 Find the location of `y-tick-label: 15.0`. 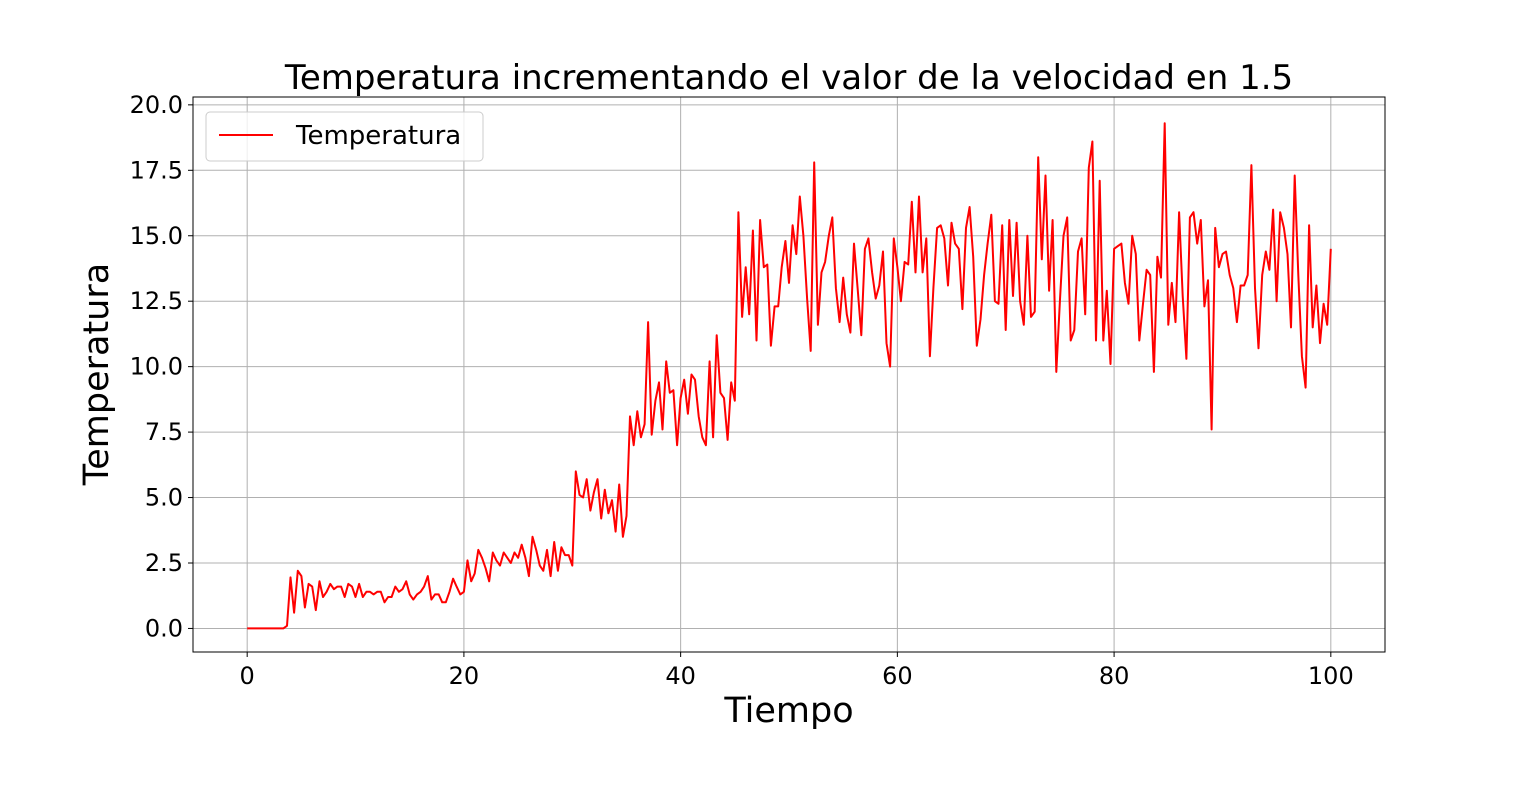

y-tick-label: 15.0 is located at coordinates (156, 236).